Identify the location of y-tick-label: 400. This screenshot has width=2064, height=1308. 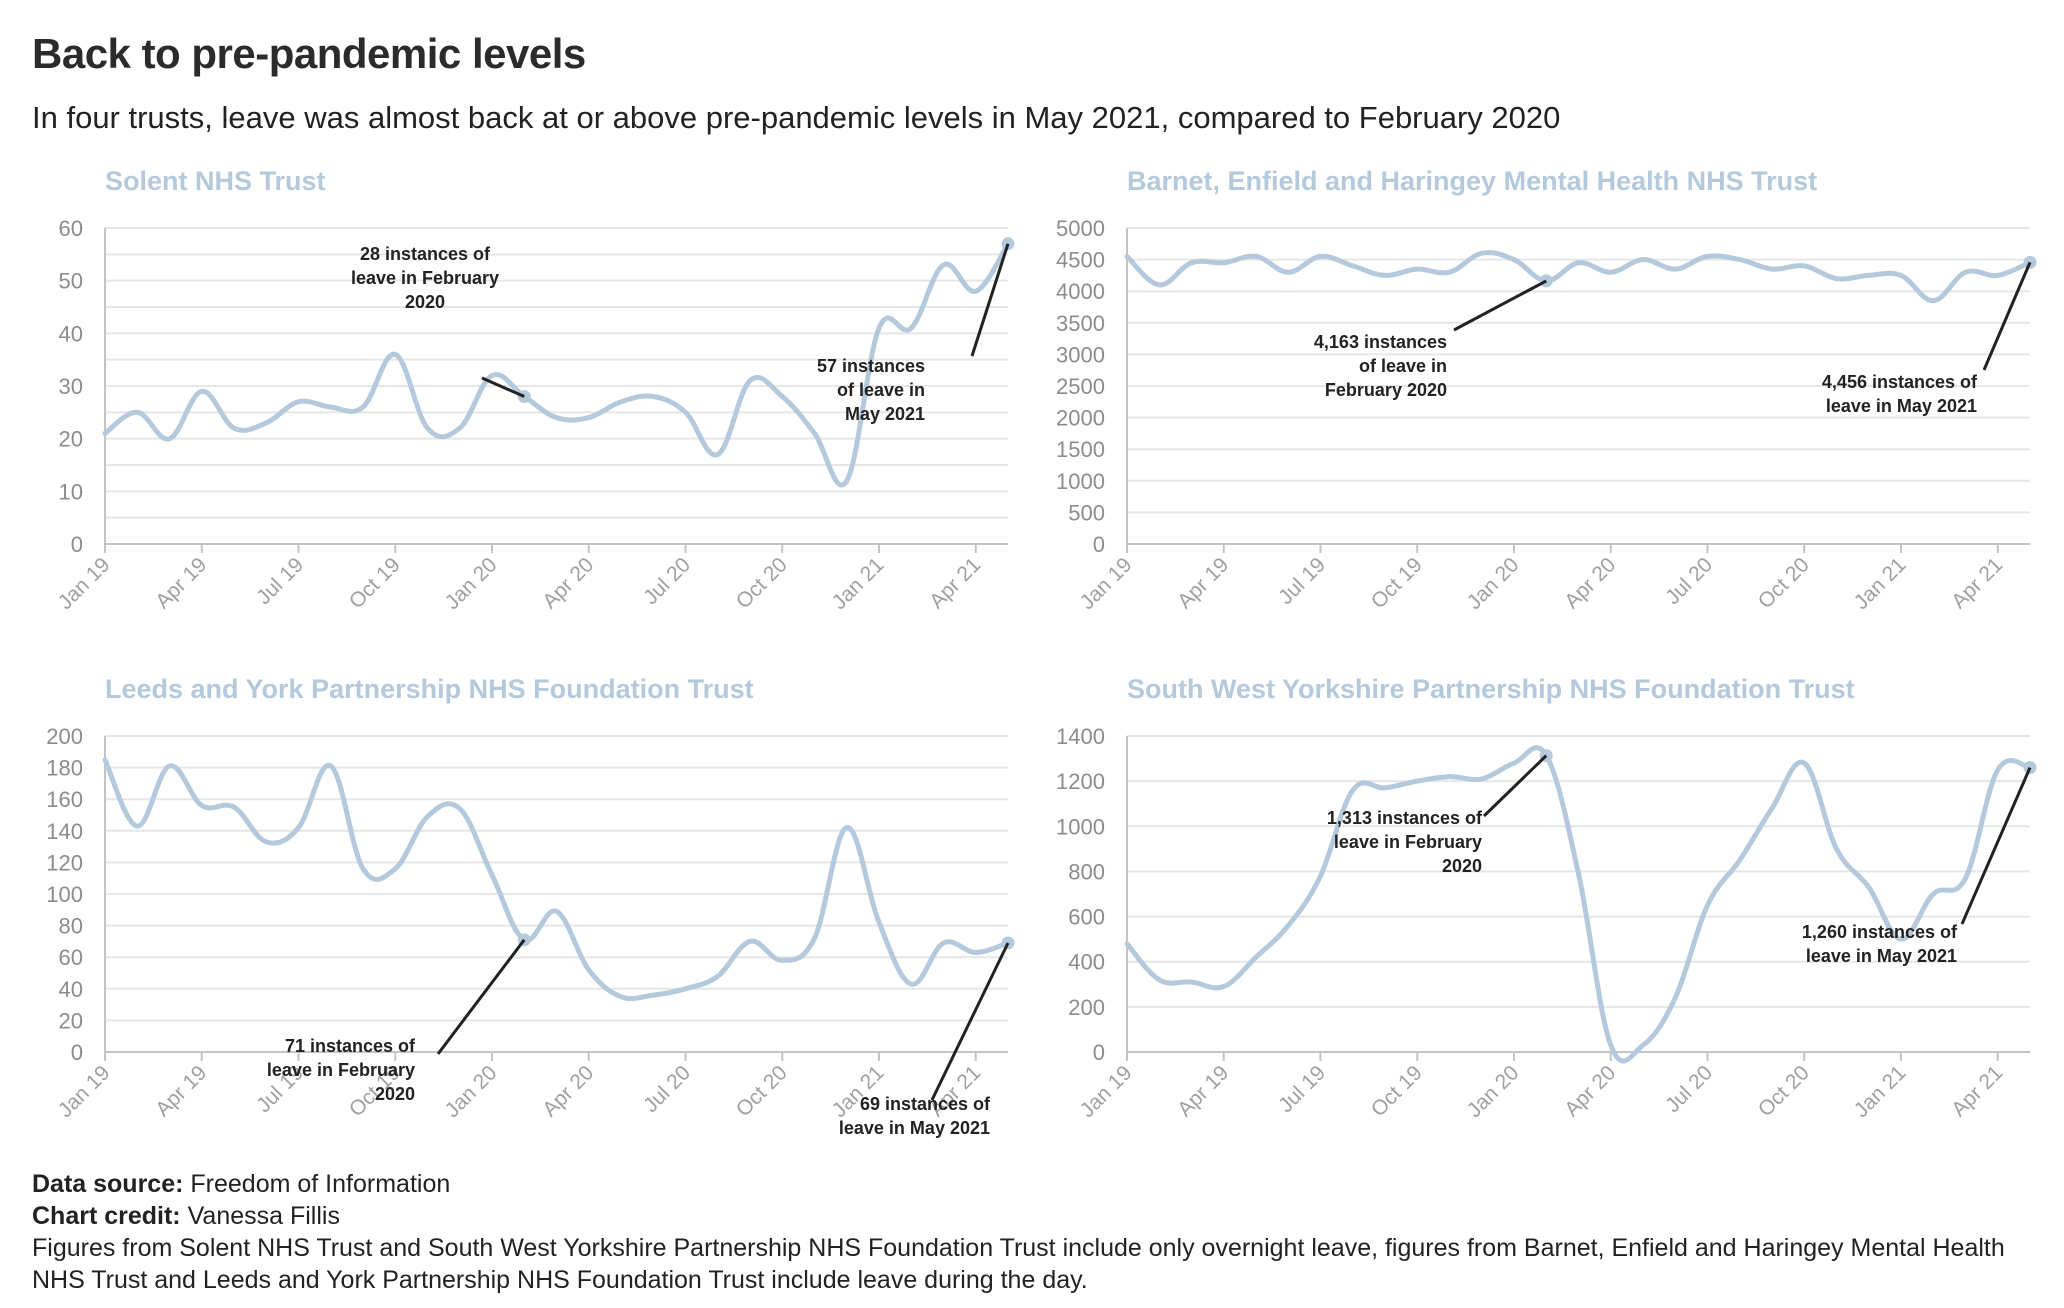
(1086, 962).